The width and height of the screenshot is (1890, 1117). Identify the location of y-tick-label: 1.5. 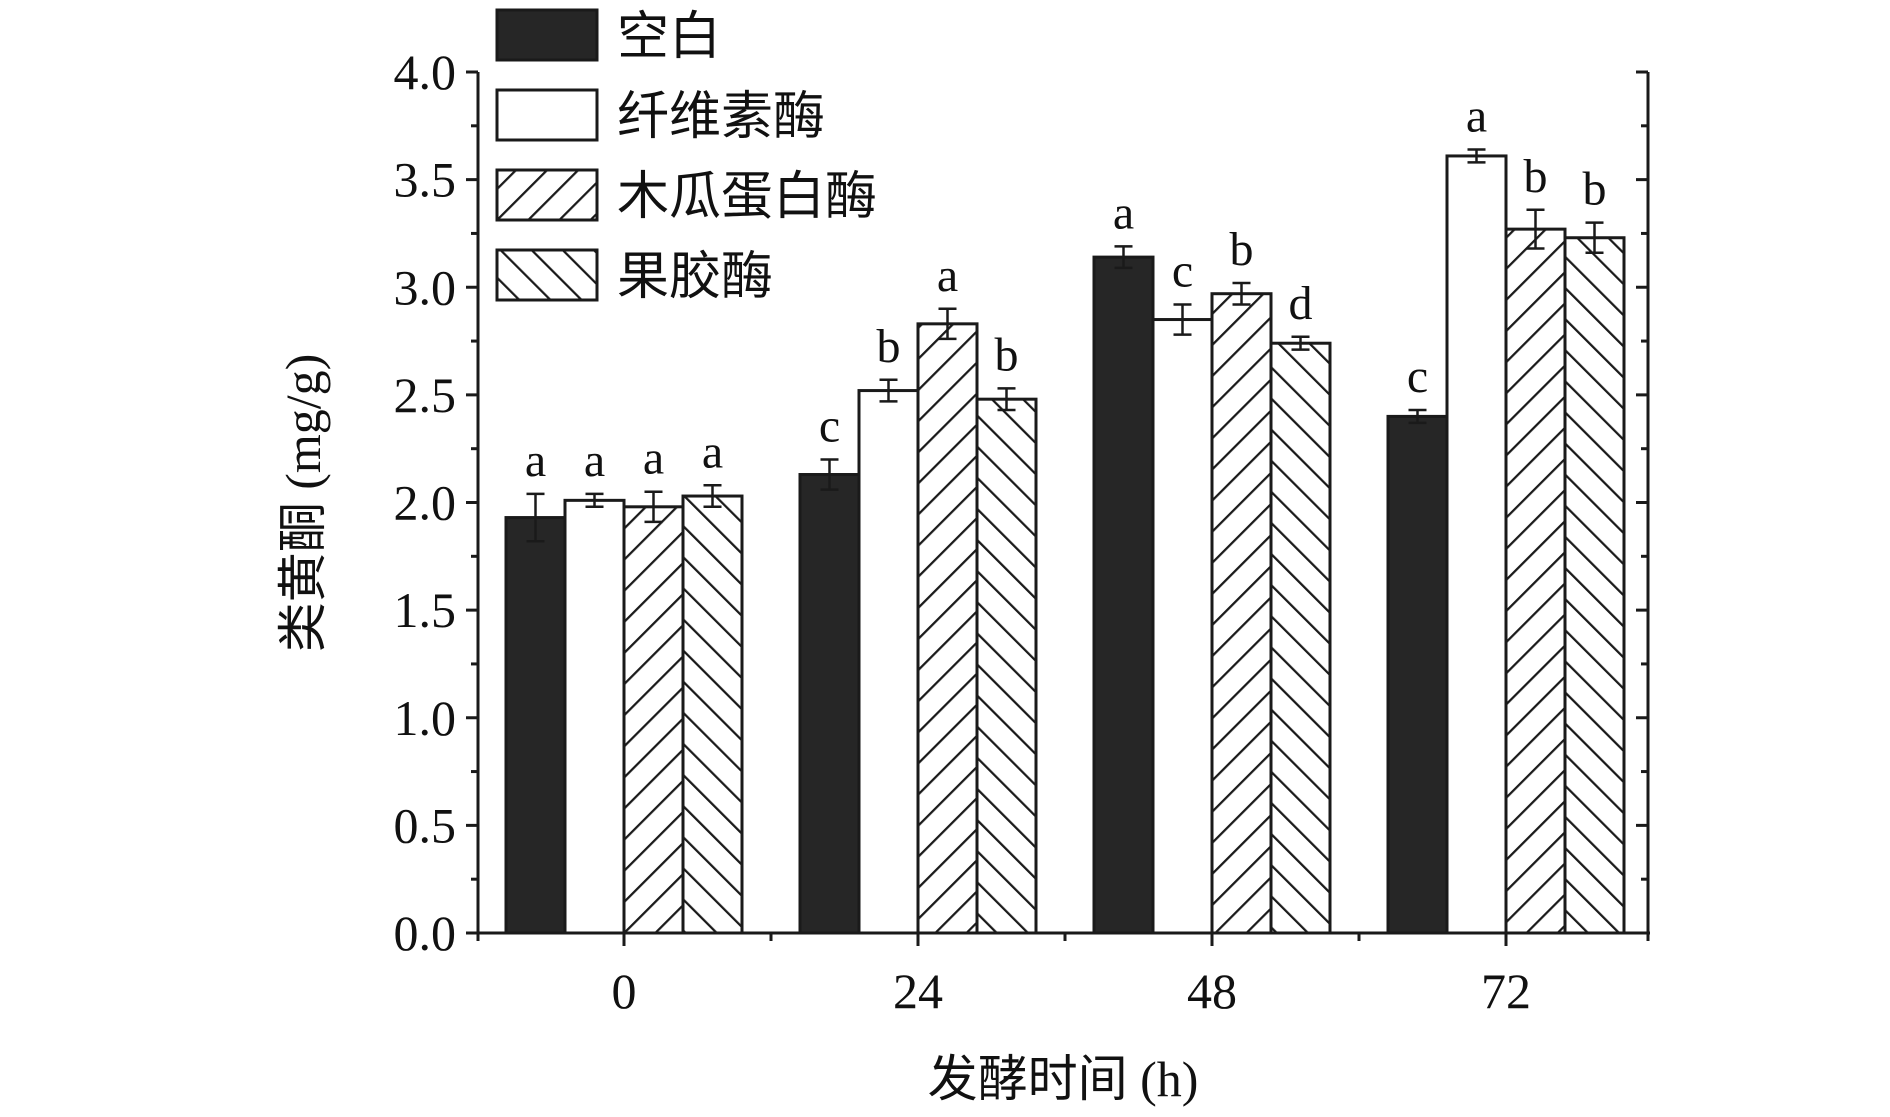
(425, 610).